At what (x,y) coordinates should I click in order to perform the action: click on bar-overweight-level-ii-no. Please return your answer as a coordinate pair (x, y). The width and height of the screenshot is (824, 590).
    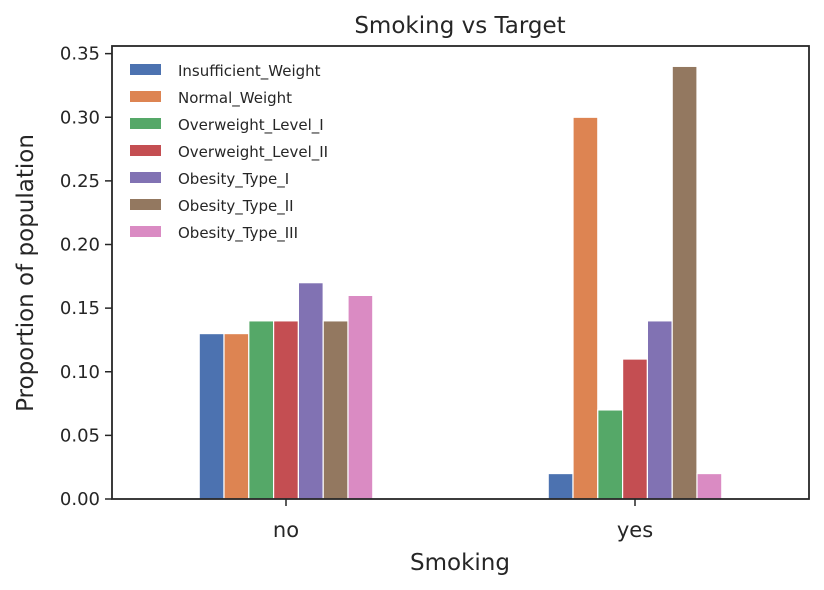
    Looking at the image, I should click on (286, 410).